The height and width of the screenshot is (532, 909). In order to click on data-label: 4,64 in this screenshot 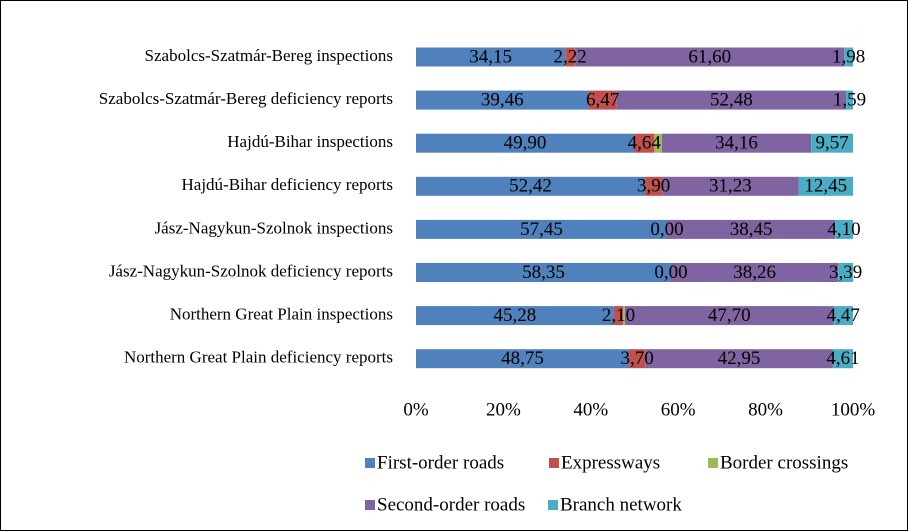, I will do `click(645, 143)`.